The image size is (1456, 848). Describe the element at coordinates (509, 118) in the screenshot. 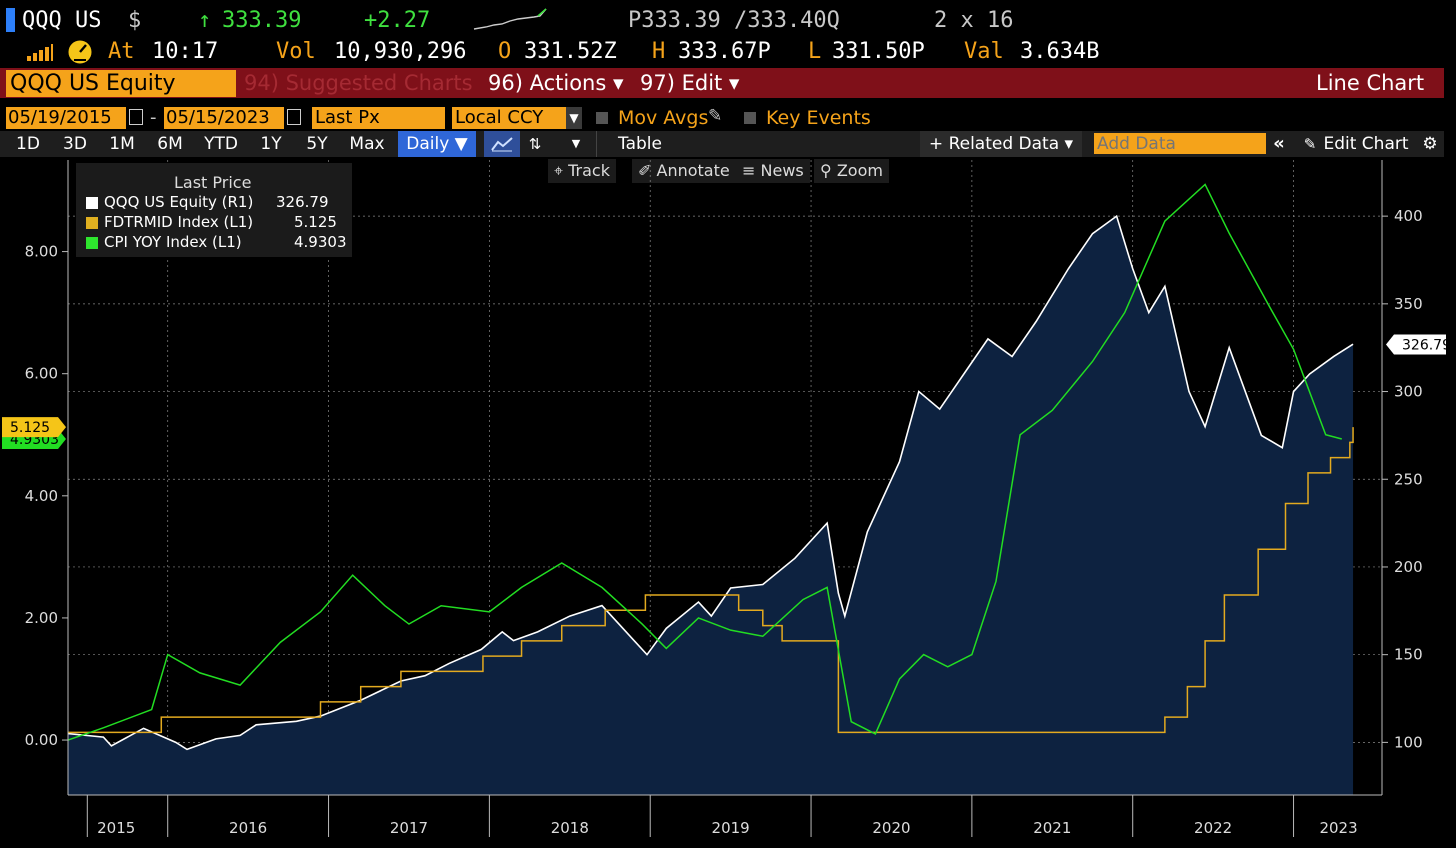

I see `currency-select: Local CCY` at that location.